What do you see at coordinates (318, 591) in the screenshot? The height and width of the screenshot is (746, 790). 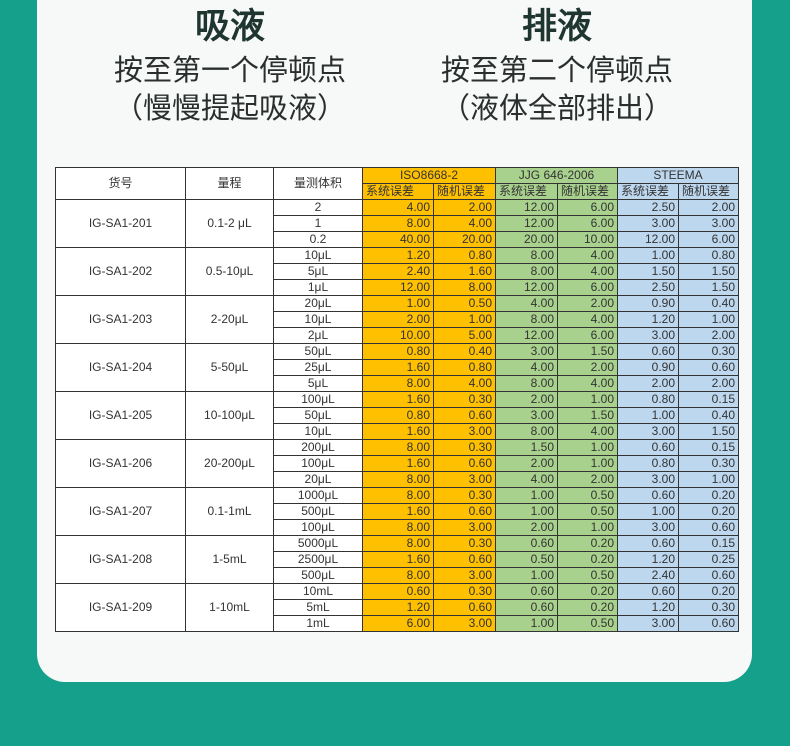 I see `volume-cell: 10mL` at bounding box center [318, 591].